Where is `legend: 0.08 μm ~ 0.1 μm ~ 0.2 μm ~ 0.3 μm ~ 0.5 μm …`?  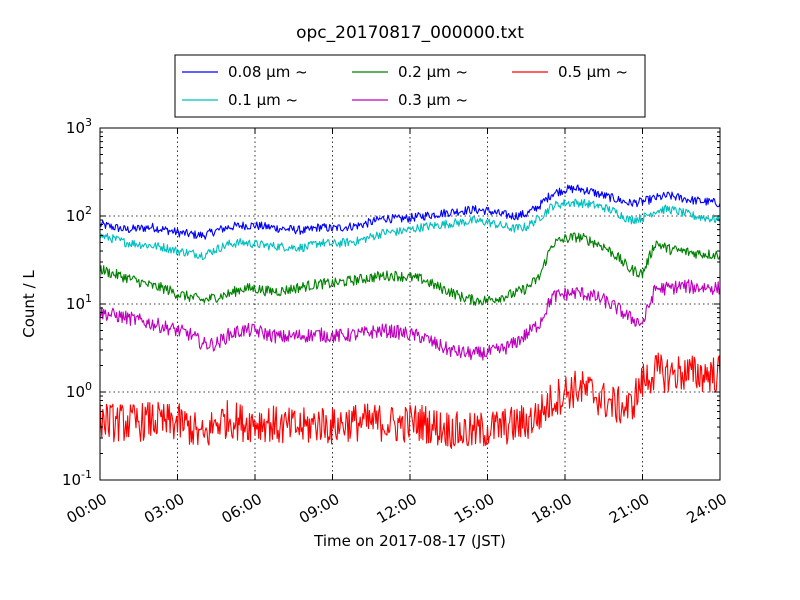
legend: 0.08 μm ~ 0.1 μm ~ 0.2 μm ~ 0.3 μm ~ 0.5 μm … is located at coordinates (410, 86).